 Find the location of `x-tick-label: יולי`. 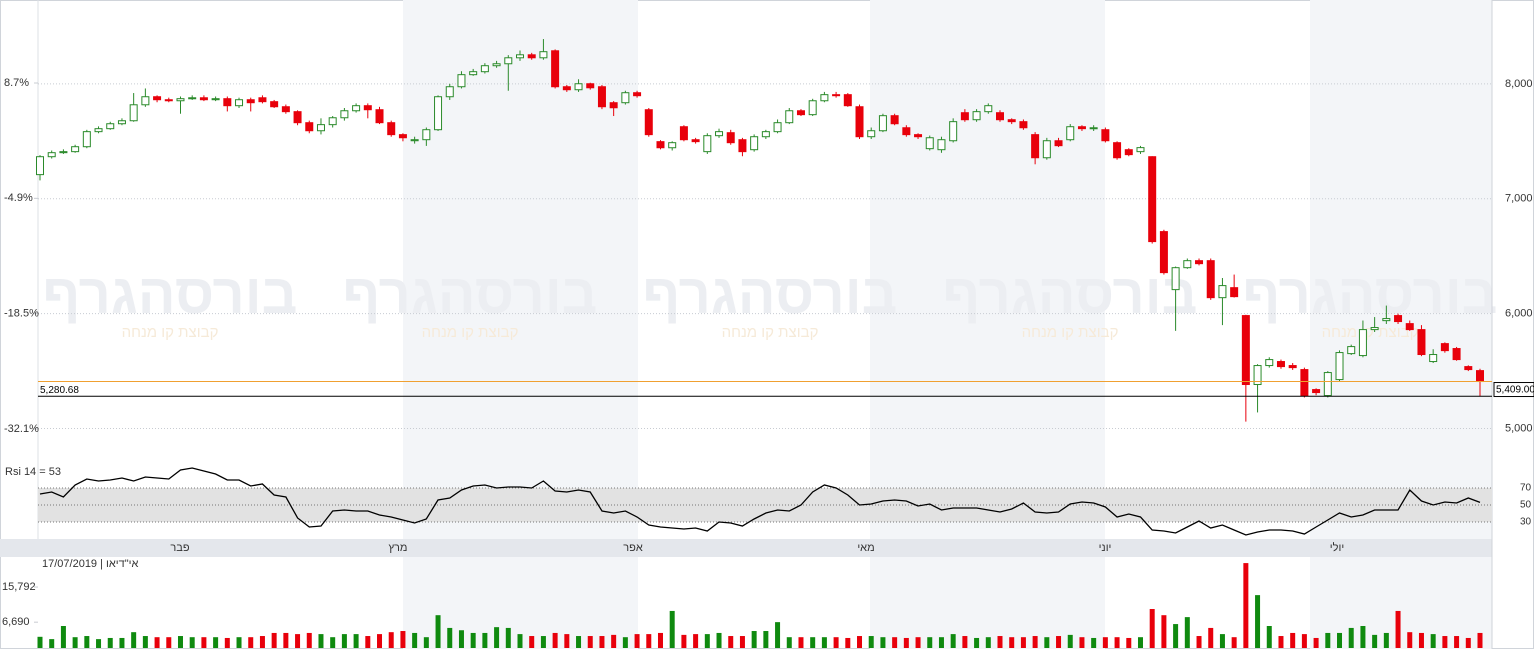

x-tick-label: יולי is located at coordinates (1337, 547).